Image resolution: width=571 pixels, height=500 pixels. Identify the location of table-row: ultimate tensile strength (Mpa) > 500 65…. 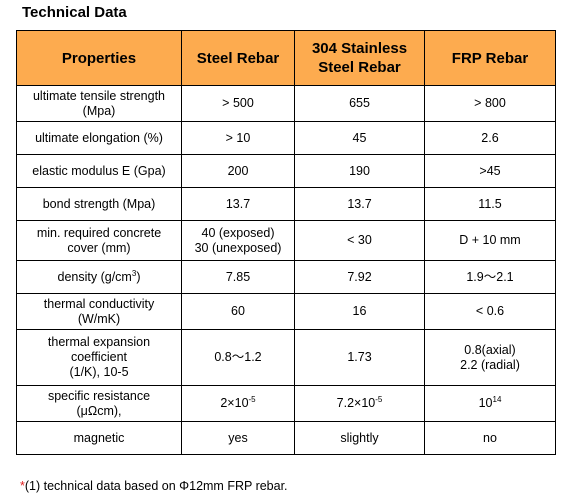
(286, 103).